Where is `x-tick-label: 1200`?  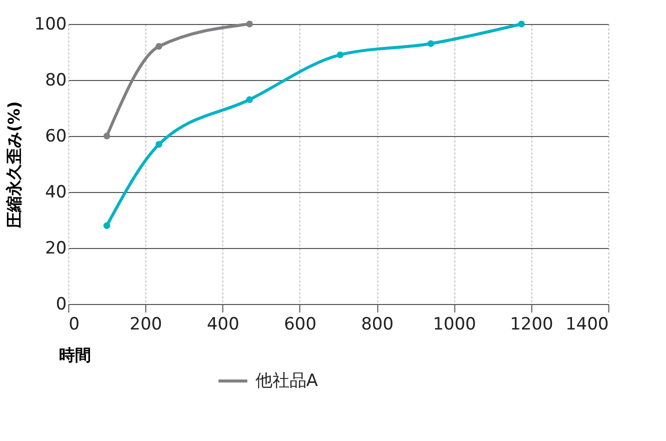
x-tick-label: 1200 is located at coordinates (532, 324).